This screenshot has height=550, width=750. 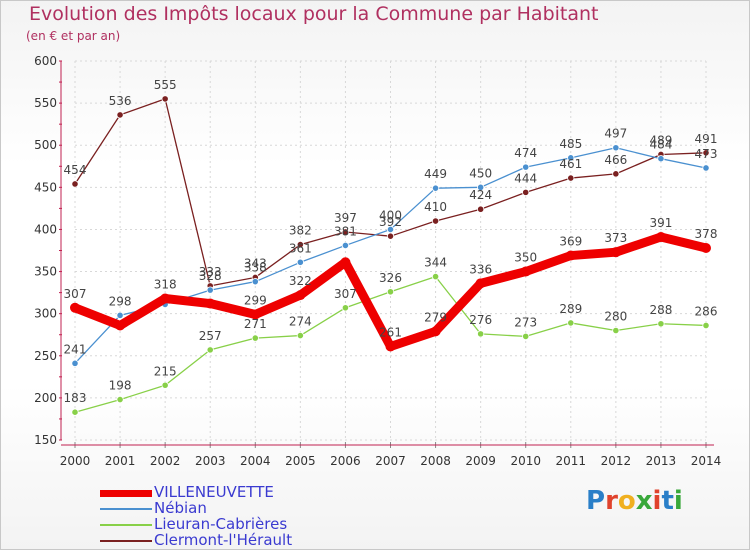 I want to click on data-label: 261, so click(x=390, y=333).